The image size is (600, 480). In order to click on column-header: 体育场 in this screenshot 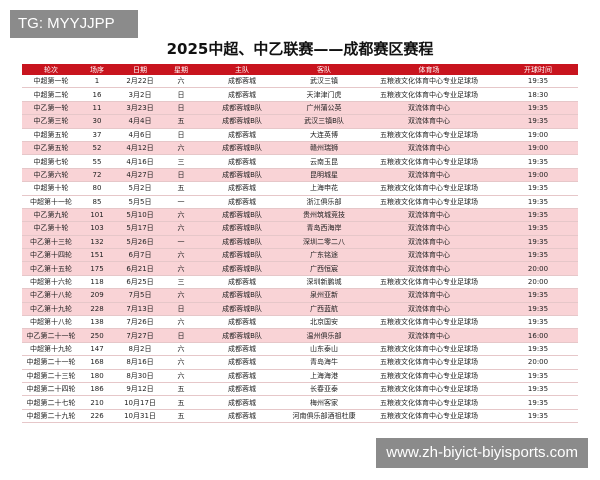, I will do `click(429, 69)`.